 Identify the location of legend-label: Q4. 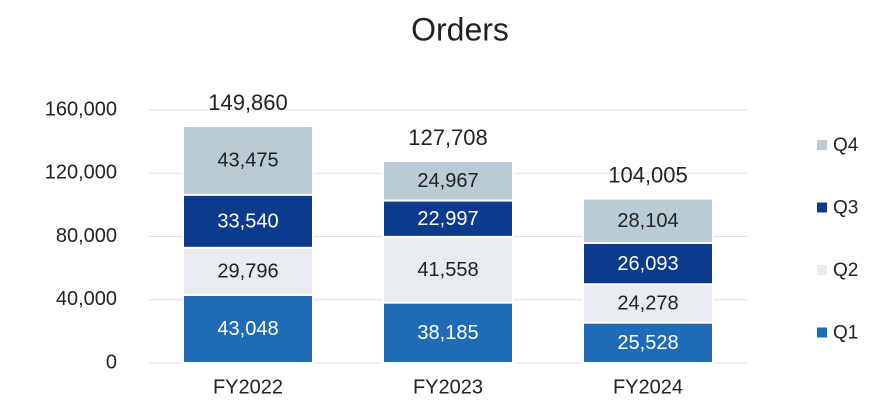
(846, 145).